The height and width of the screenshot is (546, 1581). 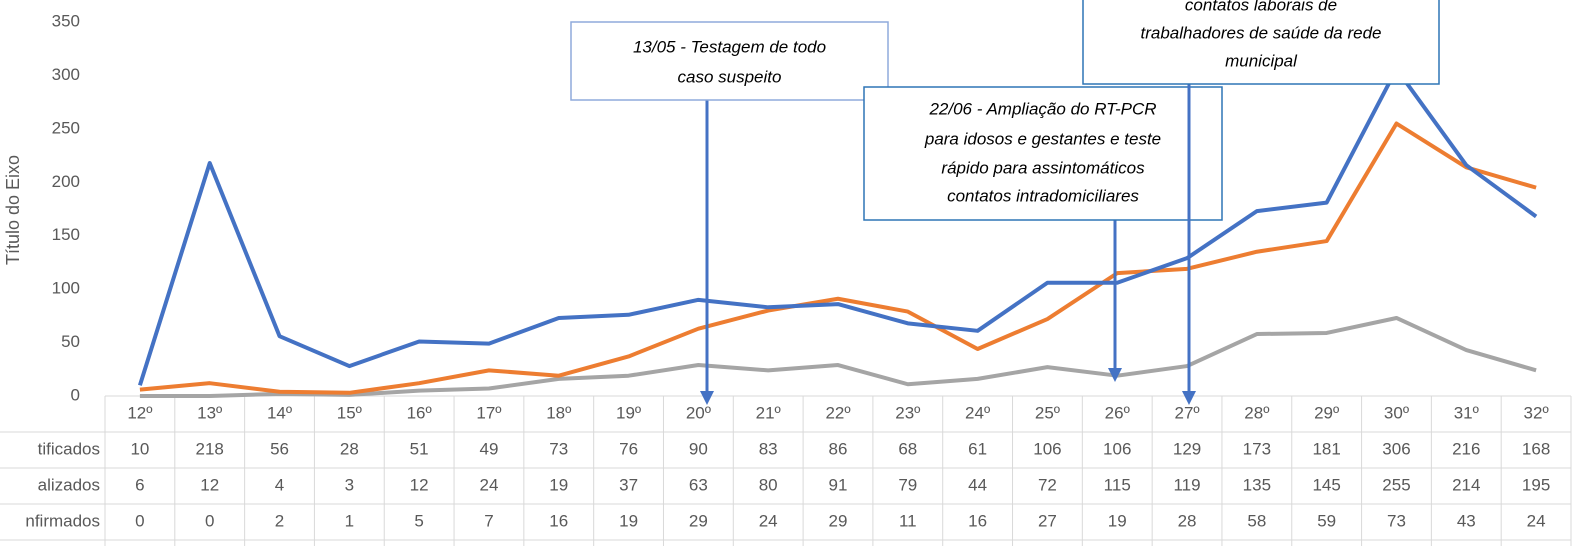 I want to click on annotation-text: trabalhadores de saúde da rede, so click(x=1260, y=32).